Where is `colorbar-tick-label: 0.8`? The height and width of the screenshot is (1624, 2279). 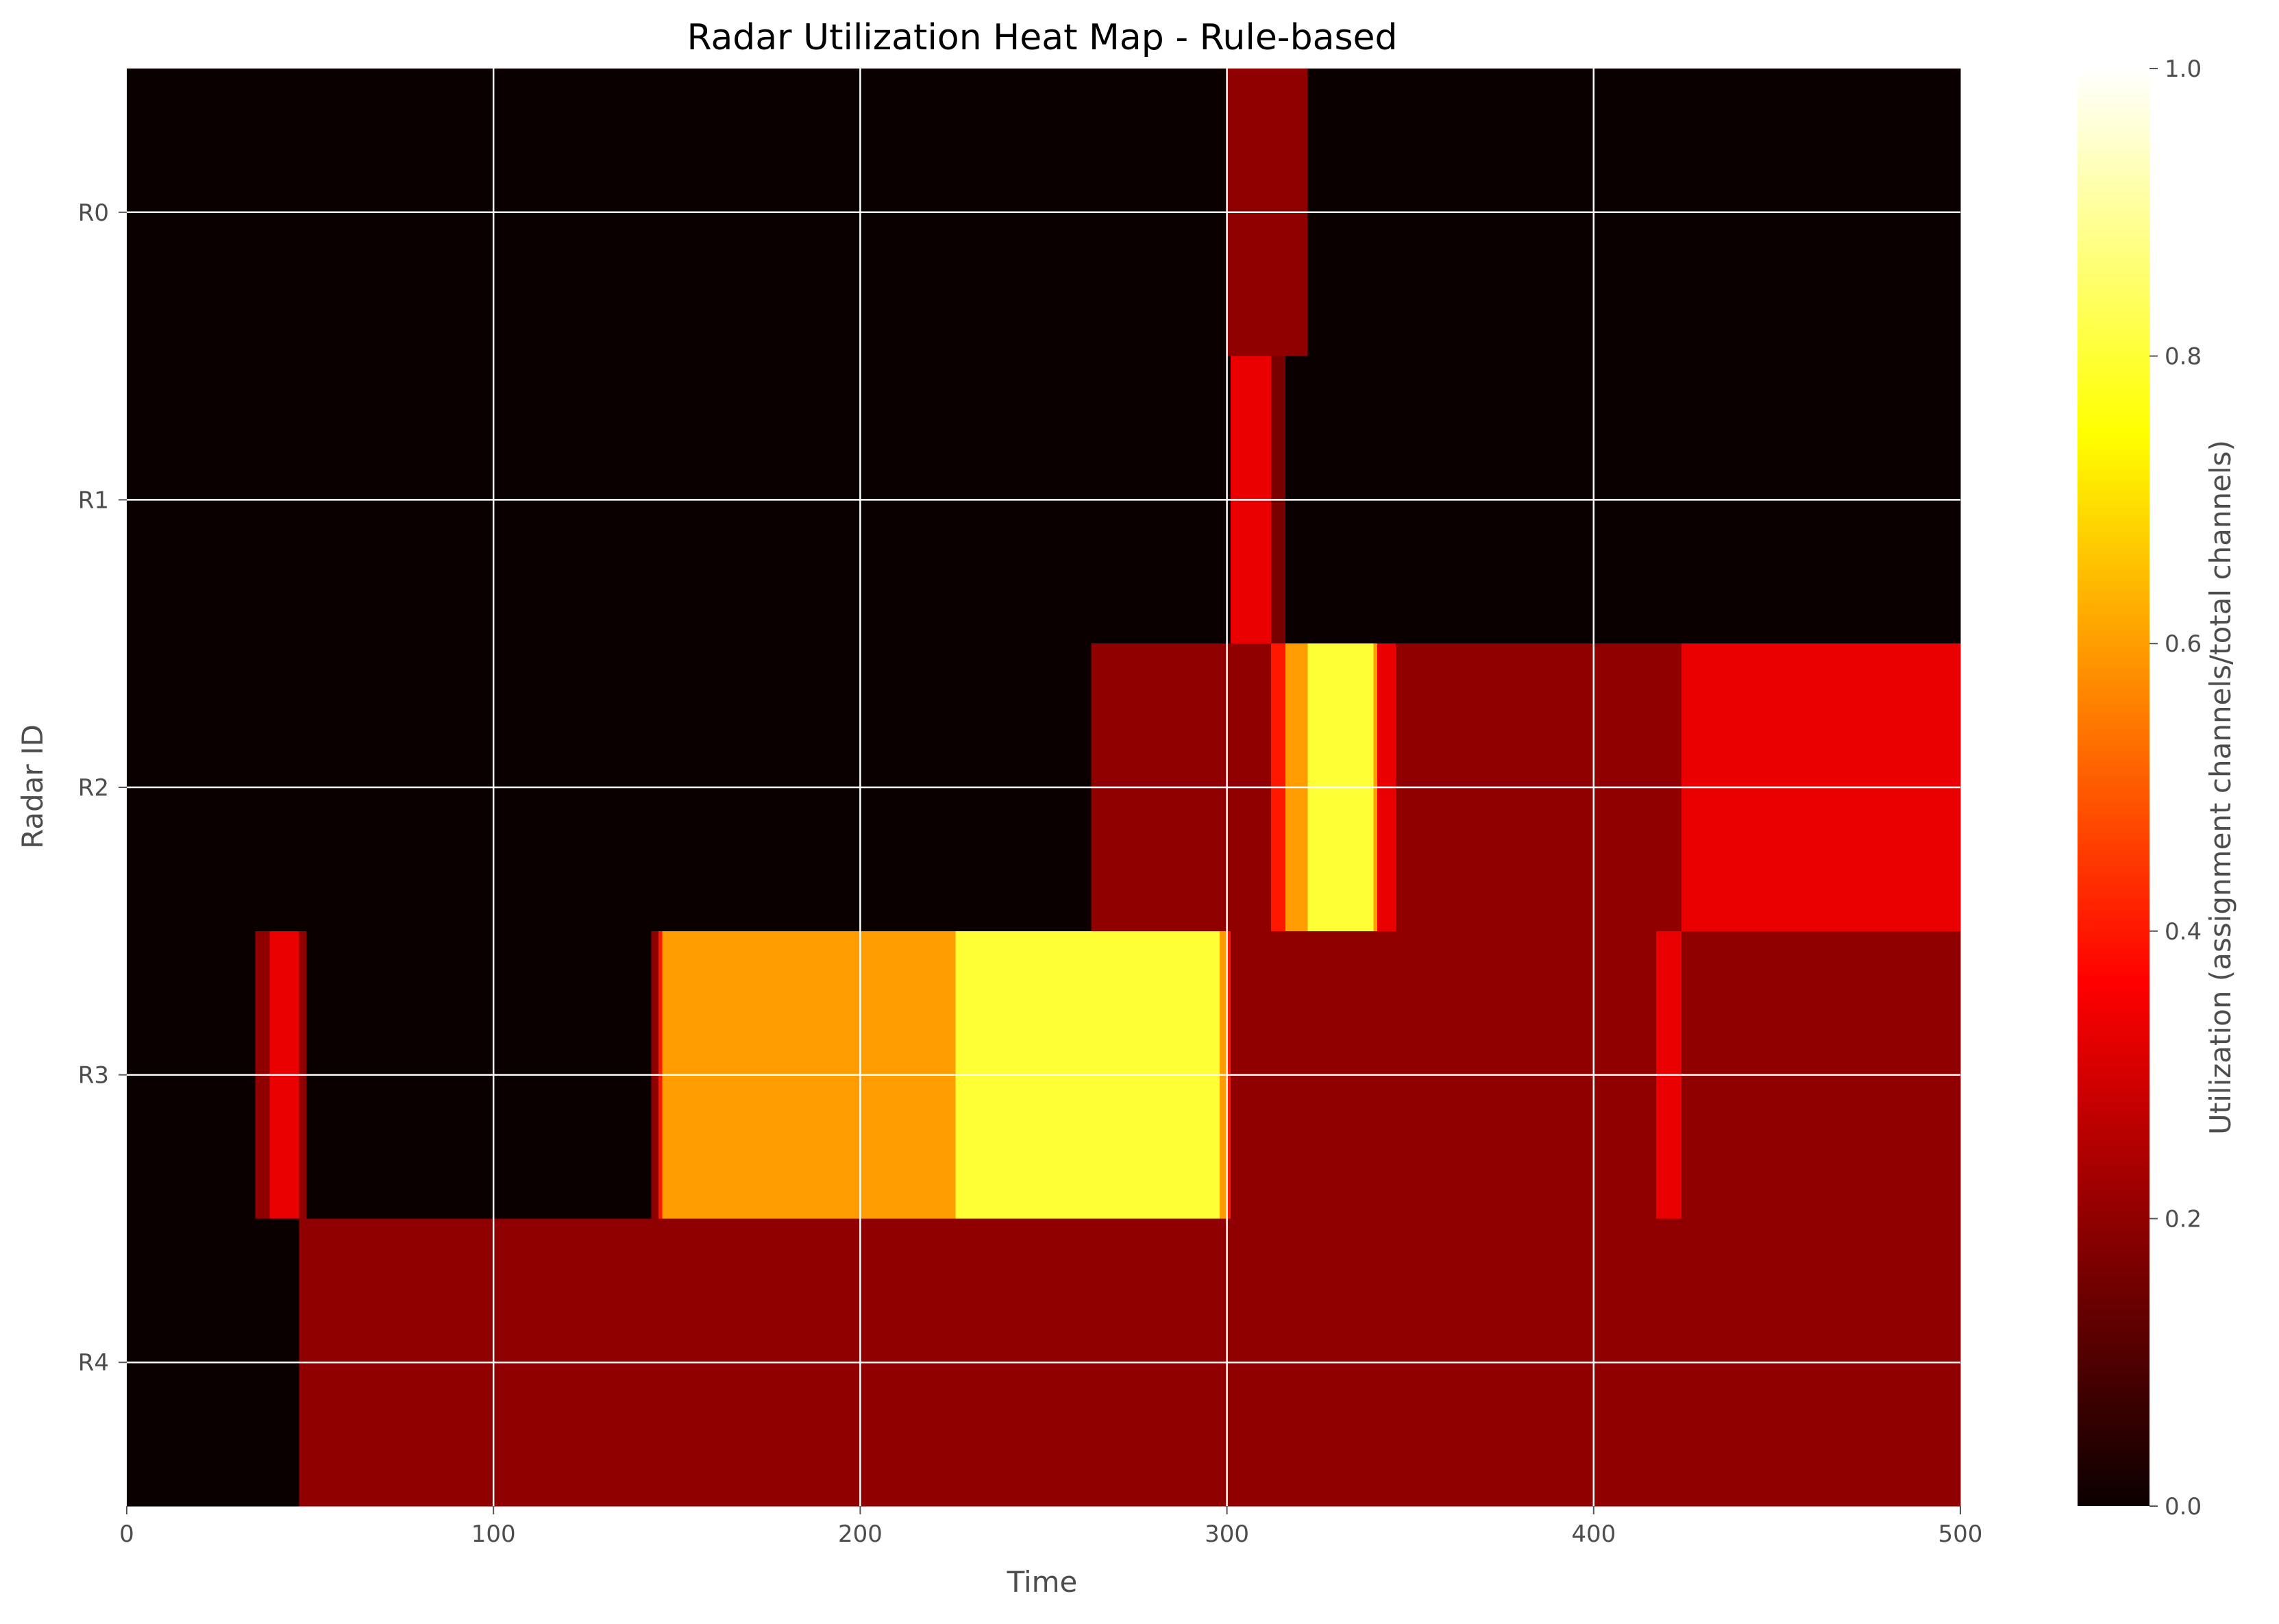
colorbar-tick-label: 0.8 is located at coordinates (2183, 357).